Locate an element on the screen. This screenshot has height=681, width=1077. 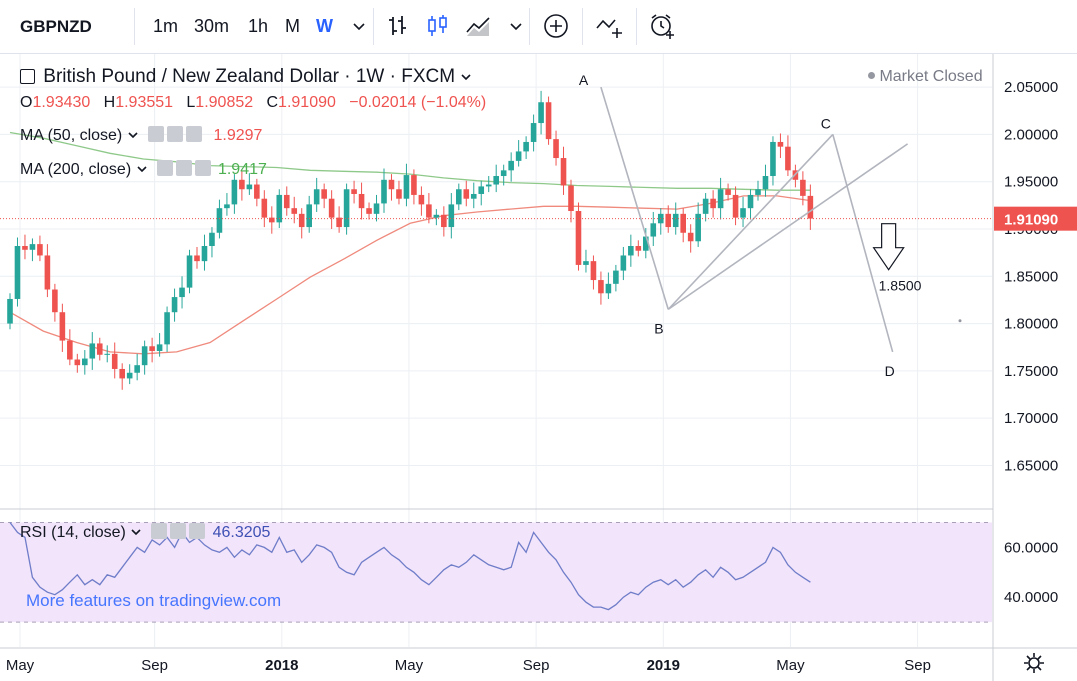
settings-gear-icon is located at coordinates (1034, 663).